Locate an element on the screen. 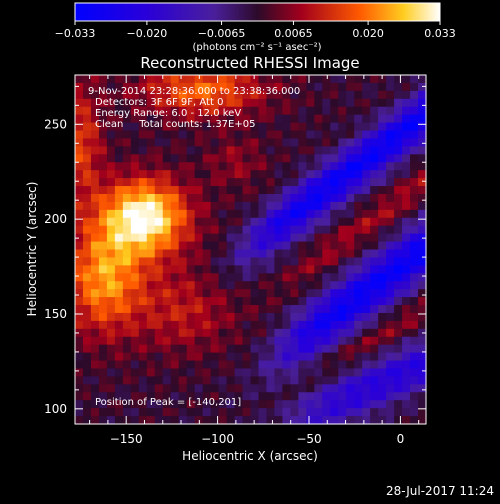  x-tick-label: 0 is located at coordinates (401, 439).